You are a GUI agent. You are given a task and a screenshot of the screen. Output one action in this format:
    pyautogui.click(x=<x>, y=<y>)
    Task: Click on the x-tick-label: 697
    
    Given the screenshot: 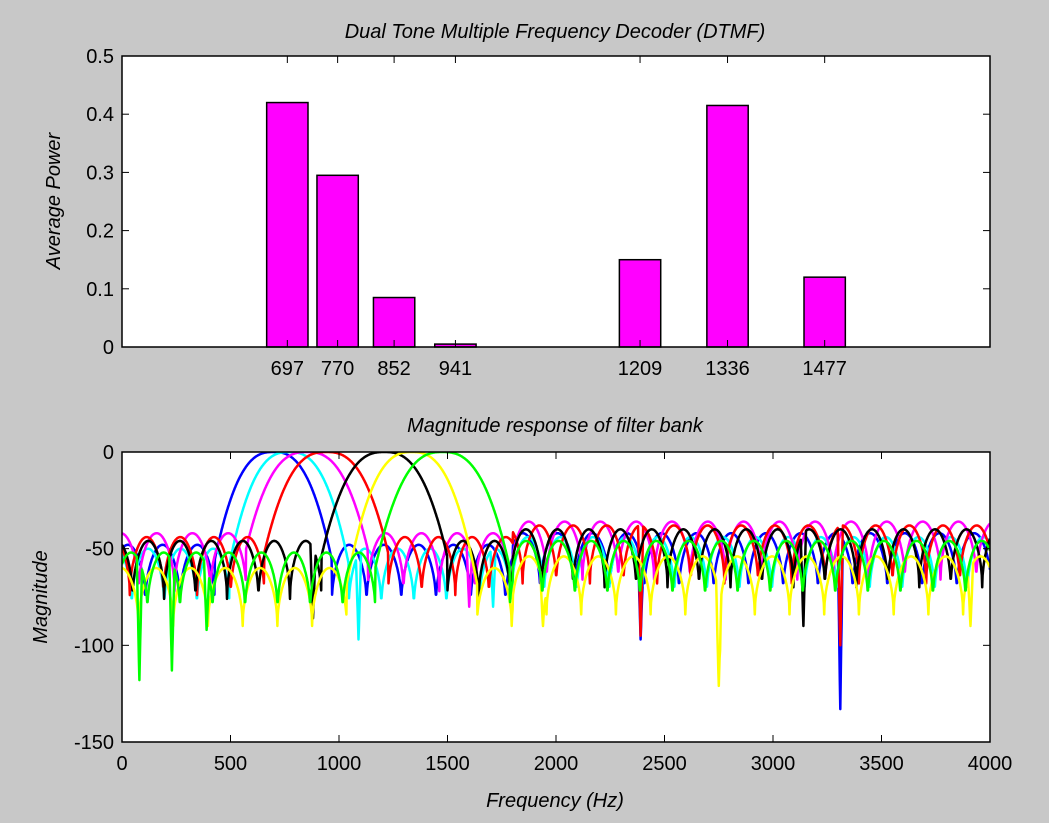 What is the action you would take?
    pyautogui.click(x=287, y=369)
    